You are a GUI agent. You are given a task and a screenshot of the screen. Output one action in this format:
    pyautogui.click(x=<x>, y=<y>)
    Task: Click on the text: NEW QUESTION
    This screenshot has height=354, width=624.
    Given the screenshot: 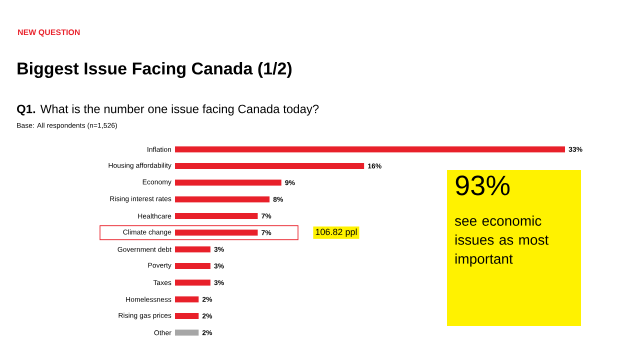 What is the action you would take?
    pyautogui.click(x=49, y=33)
    